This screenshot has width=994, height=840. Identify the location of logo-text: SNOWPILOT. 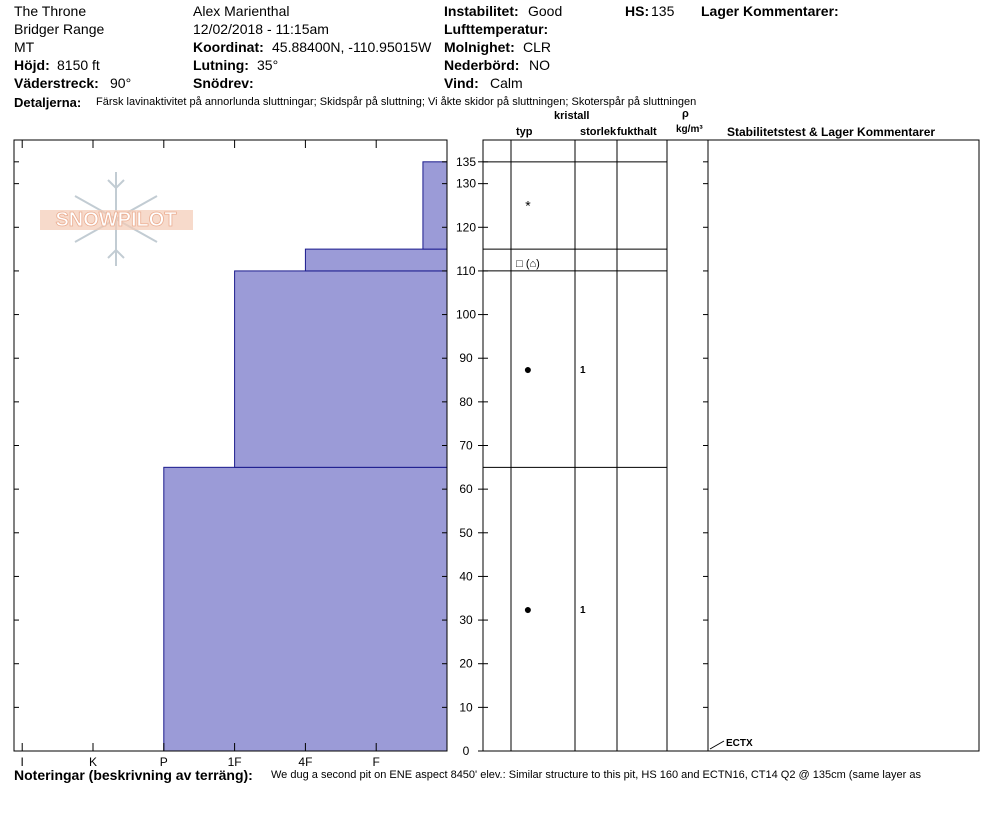
(115, 220).